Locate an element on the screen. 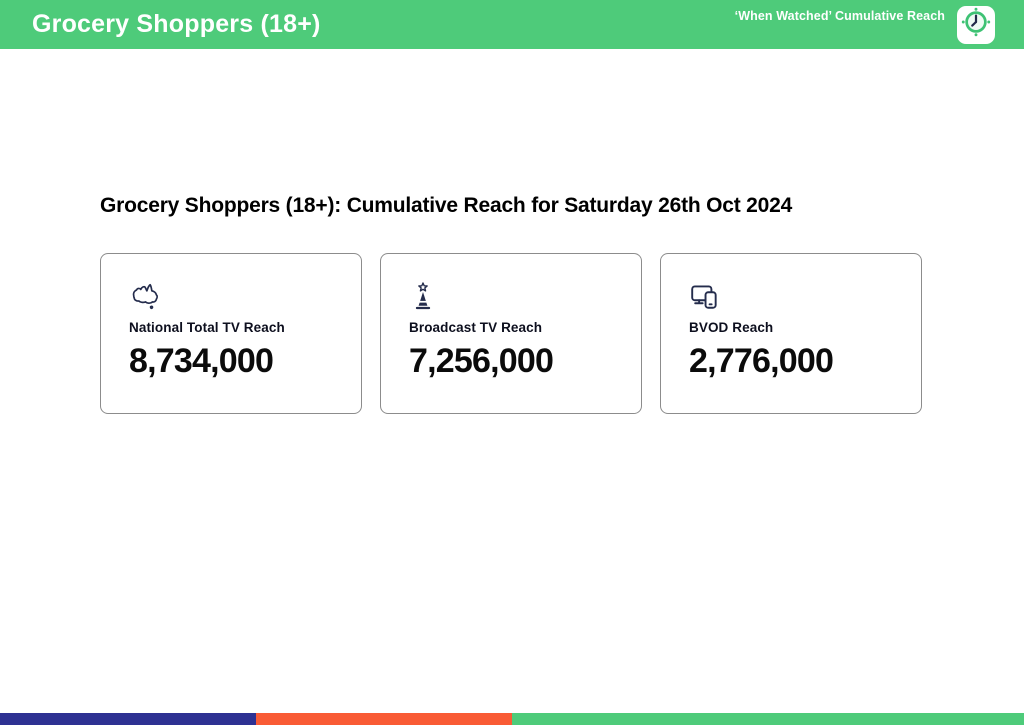  kpi-card-bvod: BVOD Reach 2,776,000 is located at coordinates (791, 333).